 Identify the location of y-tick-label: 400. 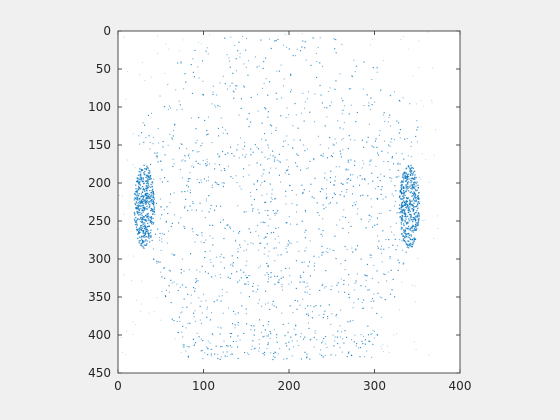
(99, 335).